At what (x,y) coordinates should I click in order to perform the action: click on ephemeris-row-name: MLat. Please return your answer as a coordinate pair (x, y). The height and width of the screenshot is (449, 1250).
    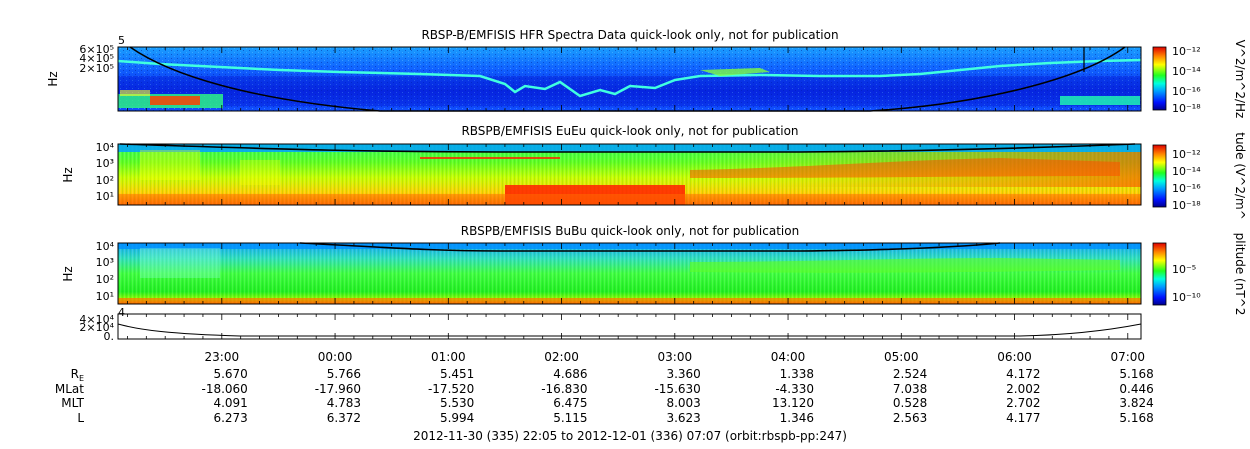
    Looking at the image, I should click on (69, 389).